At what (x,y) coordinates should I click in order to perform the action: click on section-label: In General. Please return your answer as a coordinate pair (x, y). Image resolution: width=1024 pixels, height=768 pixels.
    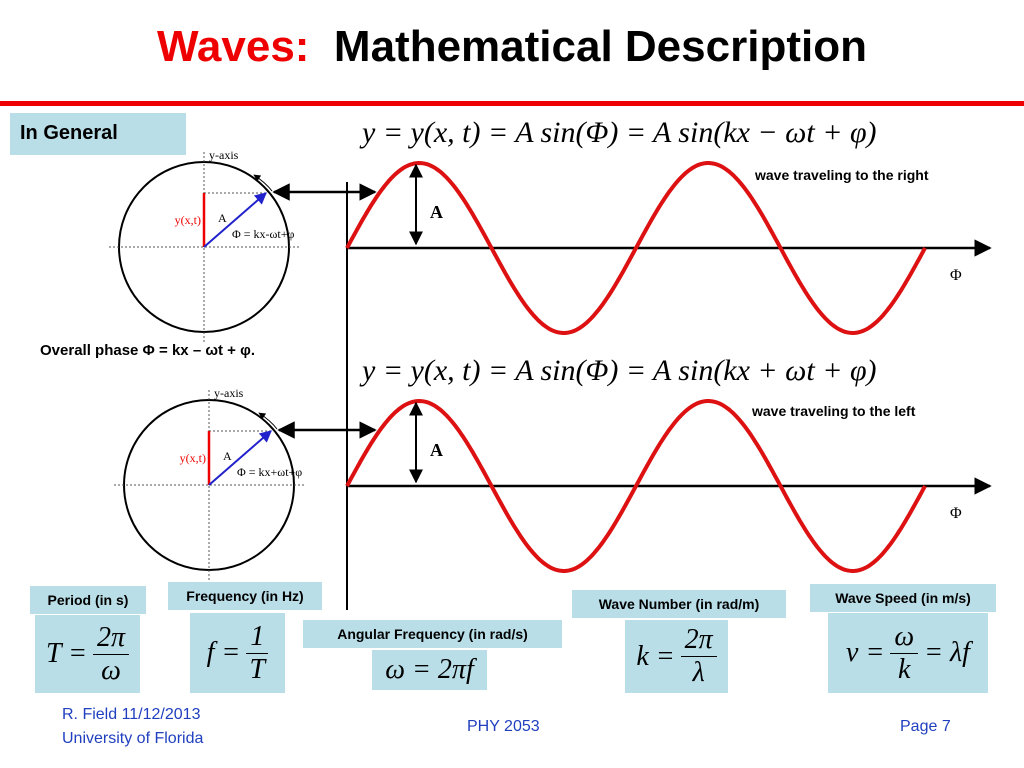
    Looking at the image, I should click on (98, 134).